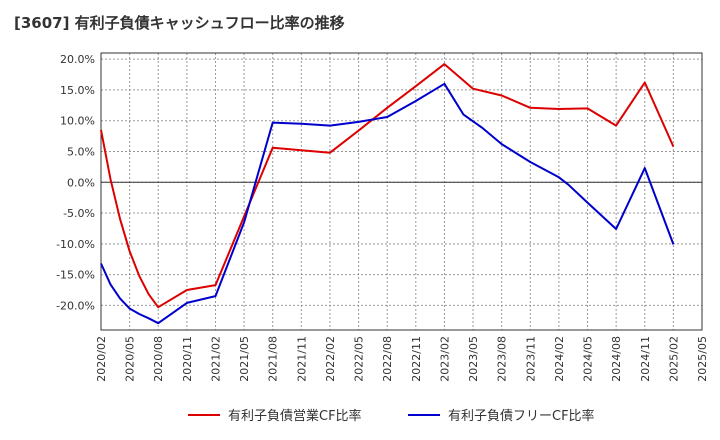 The width and height of the screenshot is (720, 440). I want to click on x-tick-label: 2020/08, so click(158, 359).